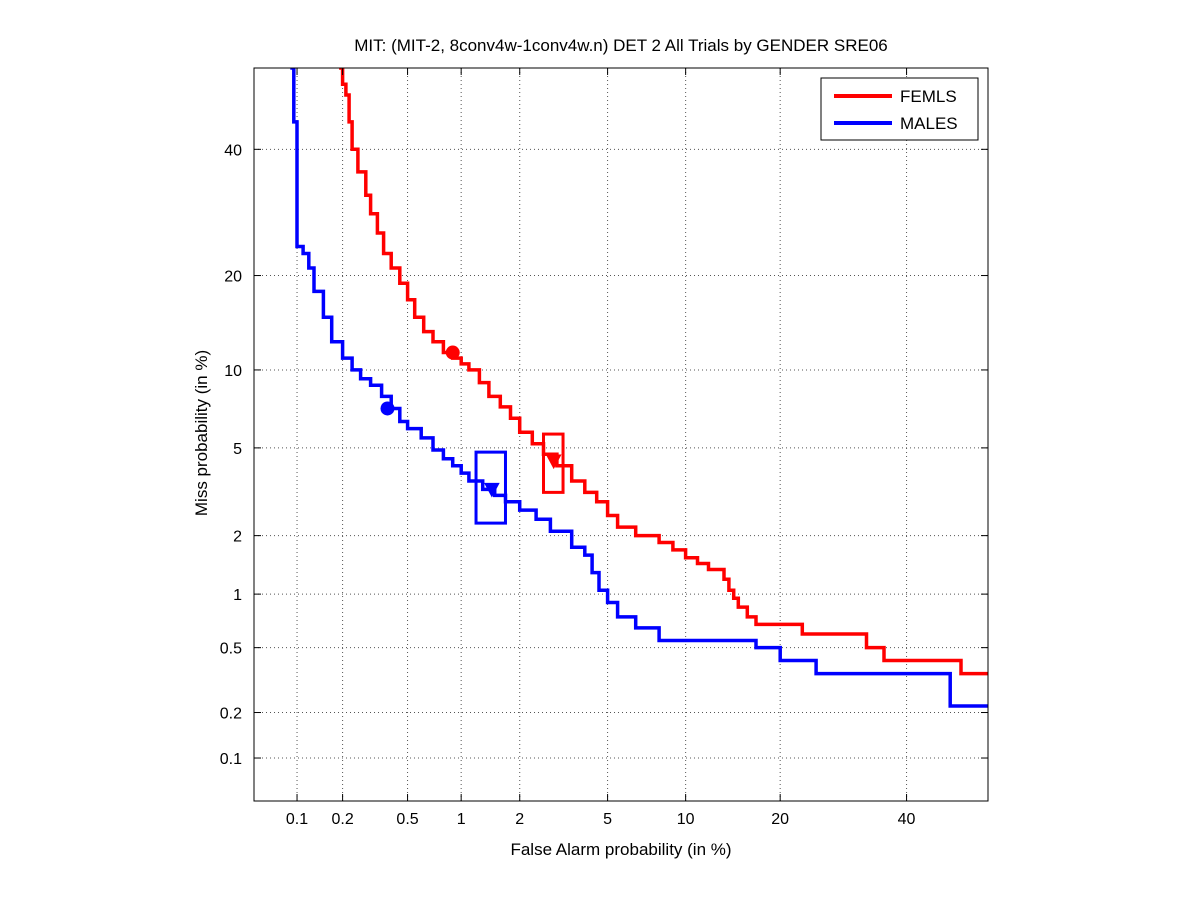 The height and width of the screenshot is (900, 1201). Describe the element at coordinates (407, 819) in the screenshot. I see `x-tick-label-2: 0.5` at that location.